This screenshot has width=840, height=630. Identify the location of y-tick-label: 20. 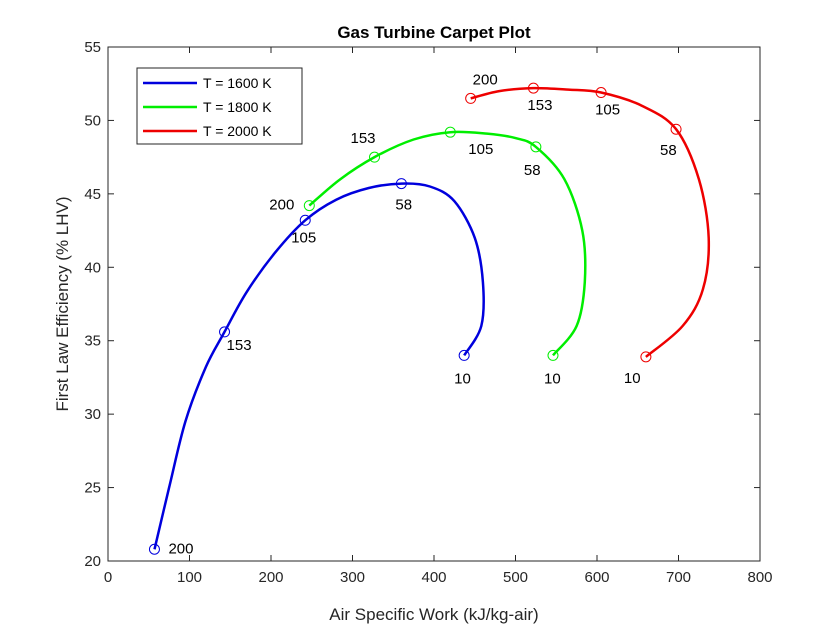
(92, 561).